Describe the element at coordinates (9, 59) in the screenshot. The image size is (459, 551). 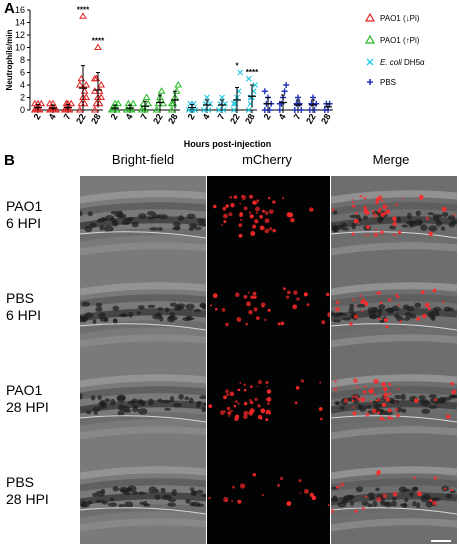
I see `y-axis-label: Neutrophils/min` at that location.